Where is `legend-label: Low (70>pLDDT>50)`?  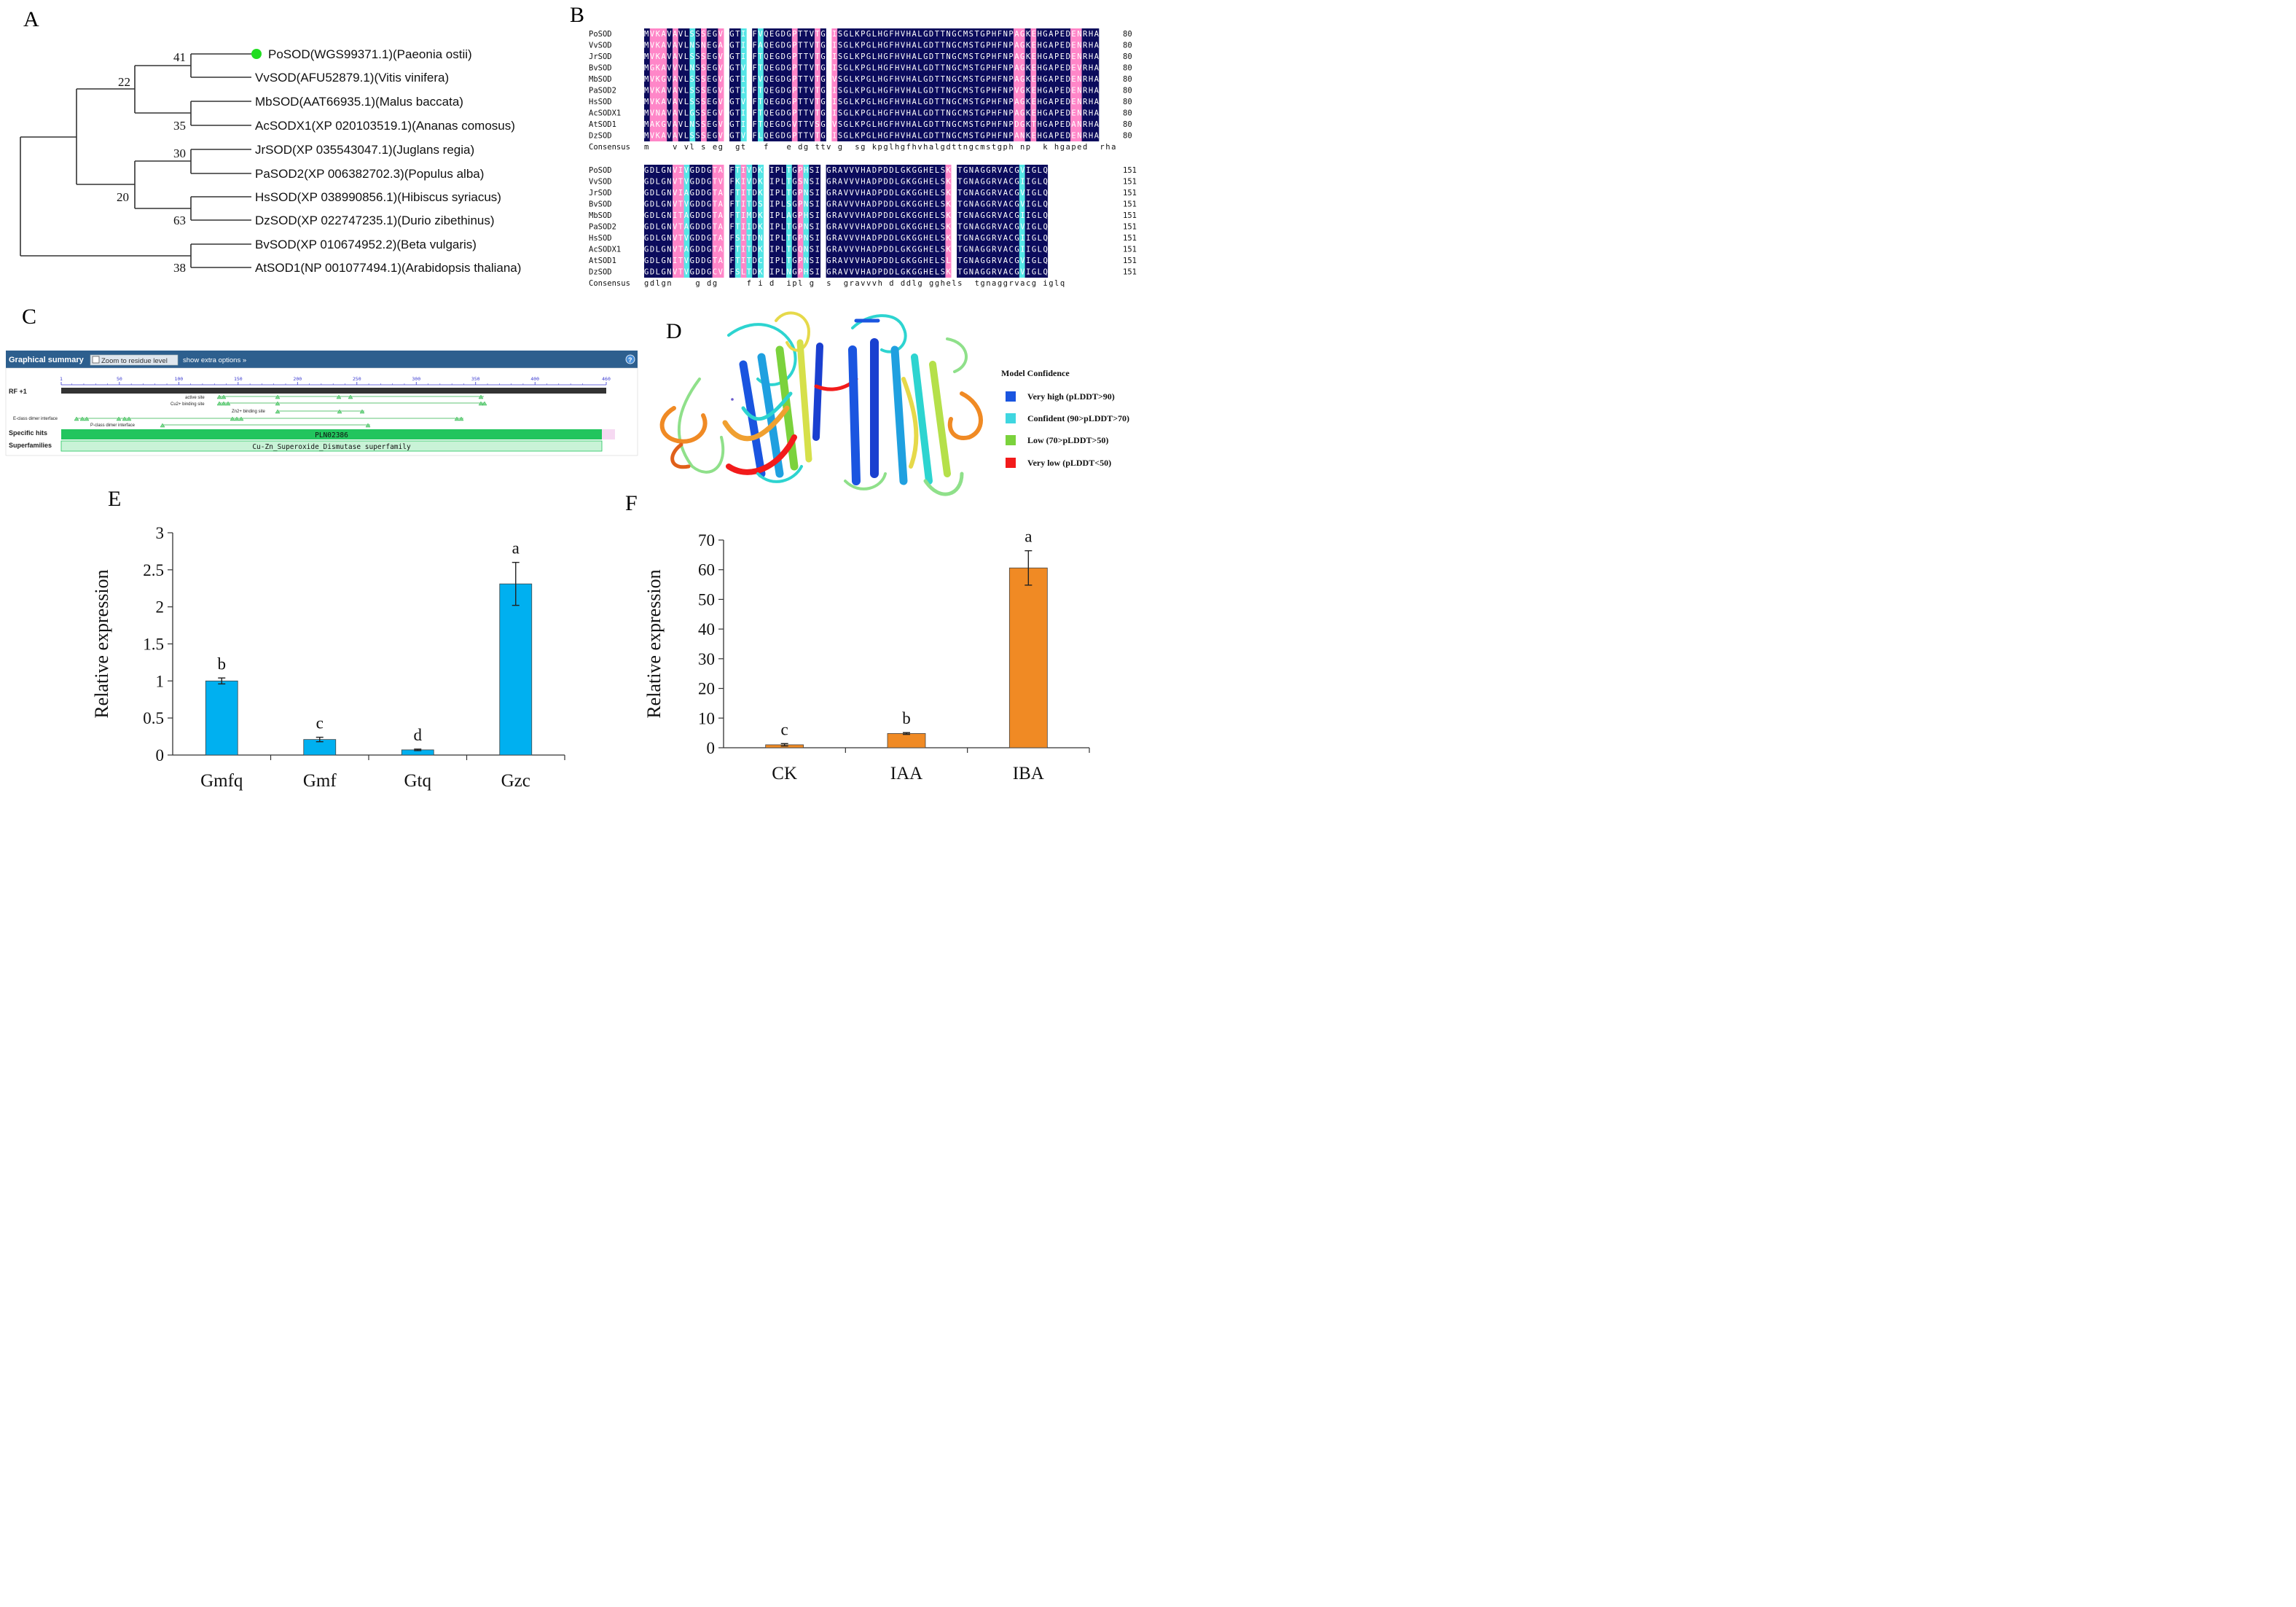 legend-label: Low (70>pLDDT>50) is located at coordinates (1067, 440).